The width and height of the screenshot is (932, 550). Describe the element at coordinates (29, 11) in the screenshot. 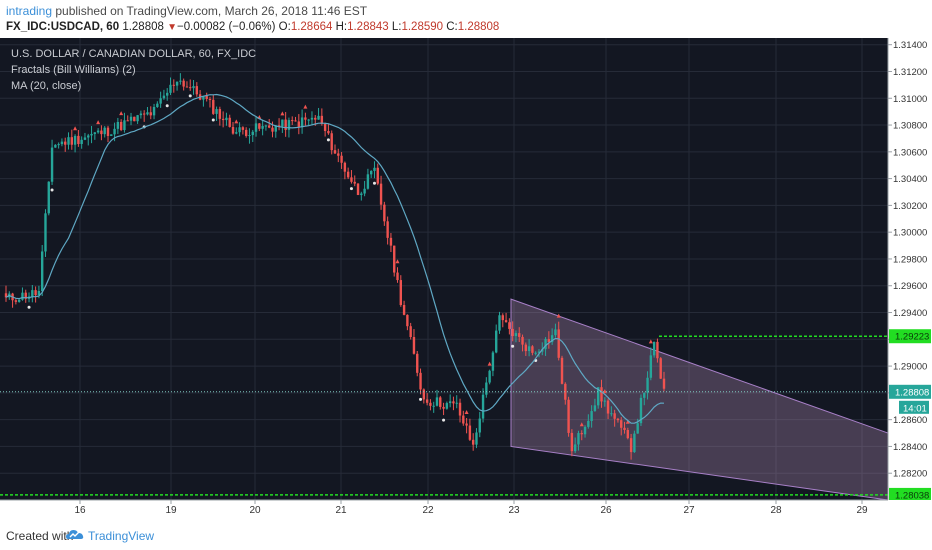

I see `author-link: intrading` at that location.